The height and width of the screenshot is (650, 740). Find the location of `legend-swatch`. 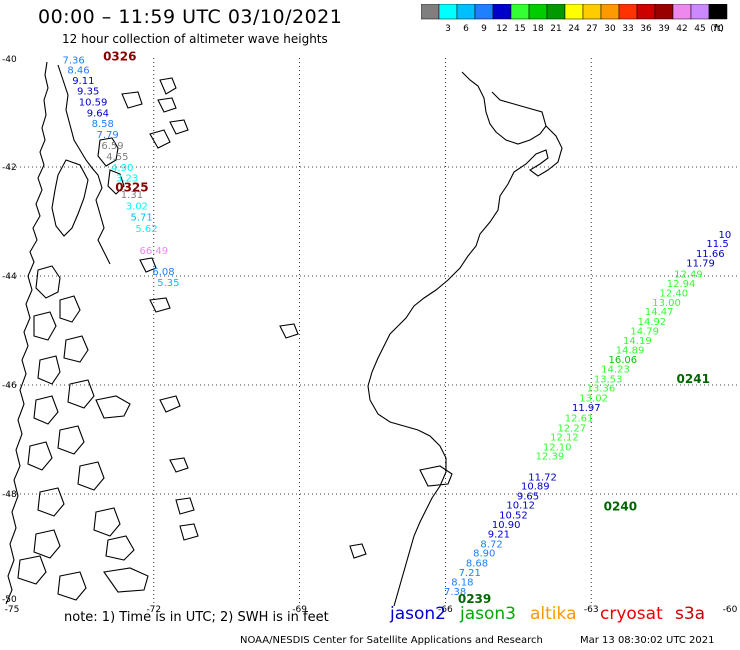

legend-swatch is located at coordinates (718, 12).